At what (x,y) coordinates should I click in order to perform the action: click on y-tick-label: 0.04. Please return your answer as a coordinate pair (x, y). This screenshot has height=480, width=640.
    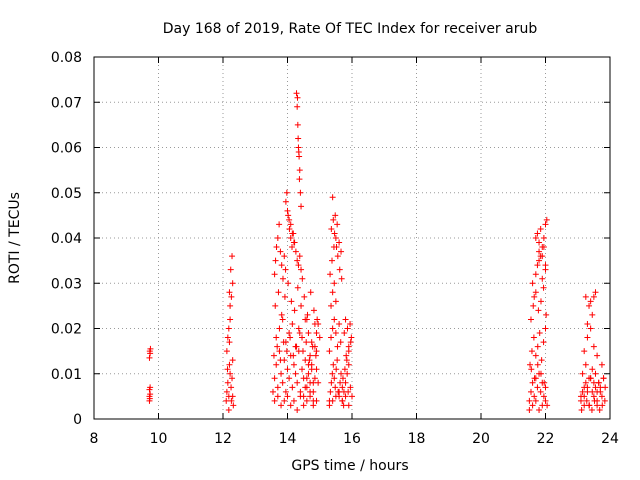
    Looking at the image, I should click on (66, 239).